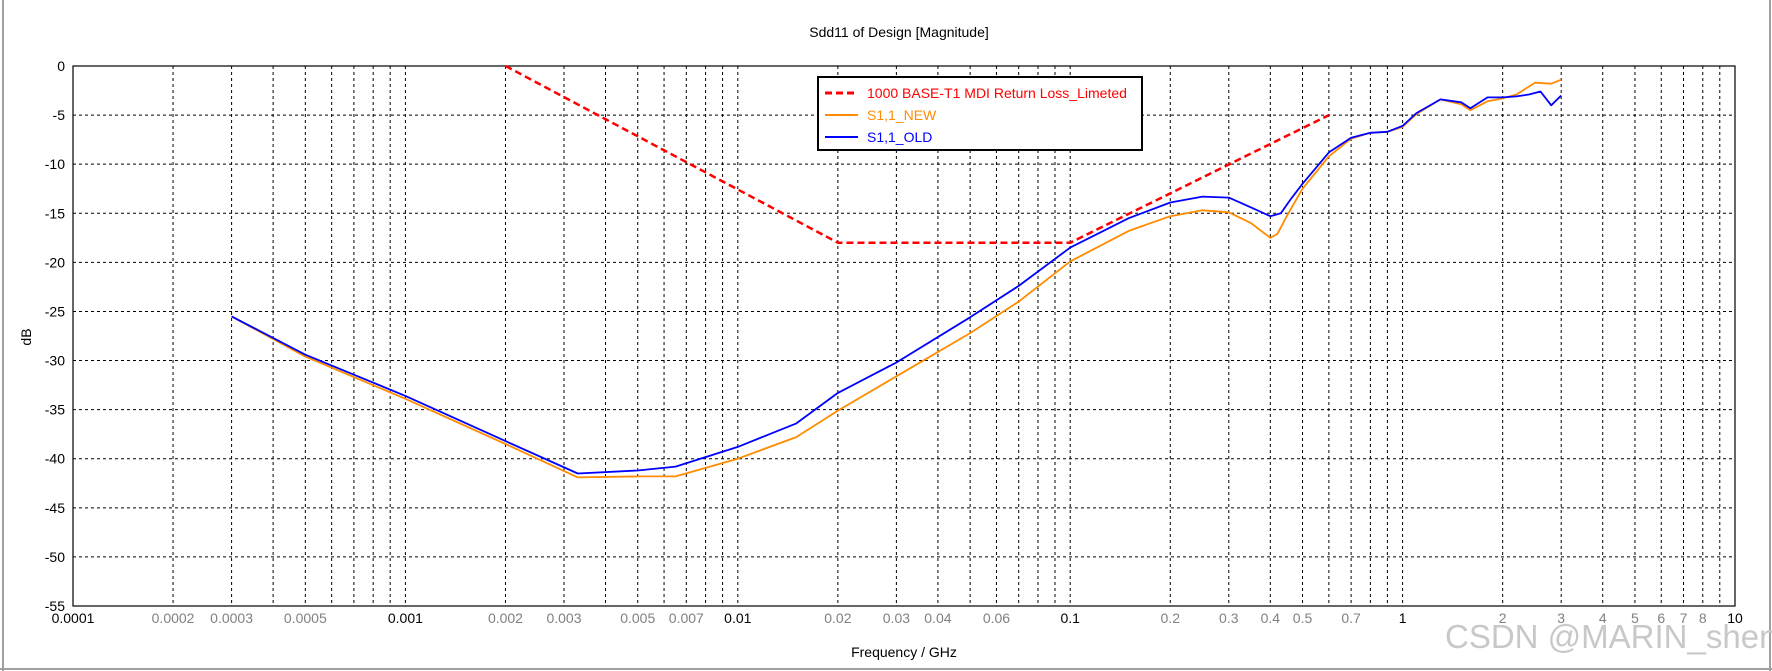  Describe the element at coordinates (231, 618) in the screenshot. I see `x-tick-label: 0.0003` at that location.